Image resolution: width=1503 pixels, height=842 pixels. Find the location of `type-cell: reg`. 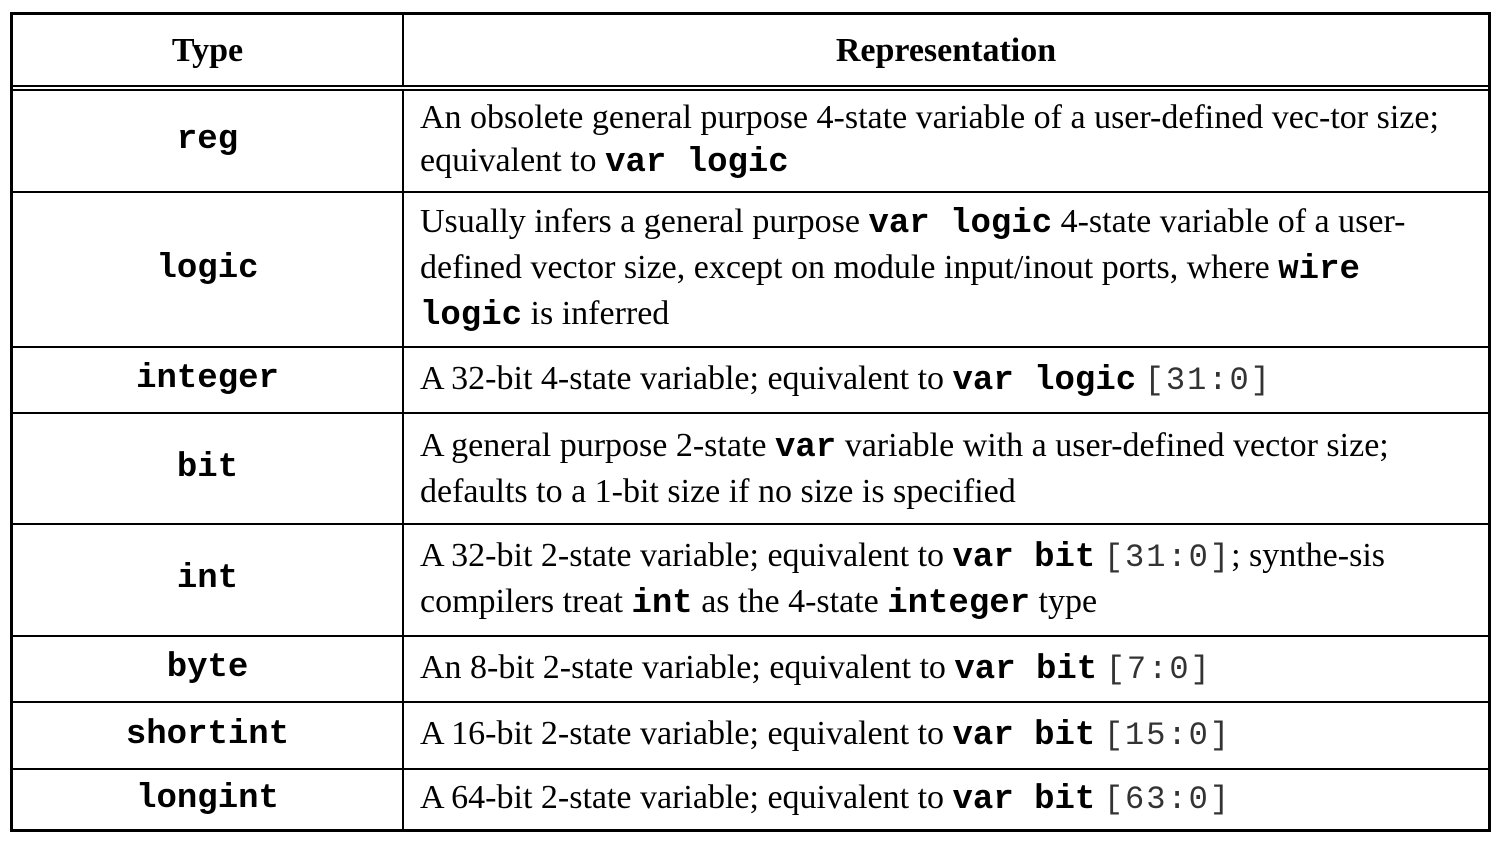

type-cell: reg is located at coordinates (208, 140).